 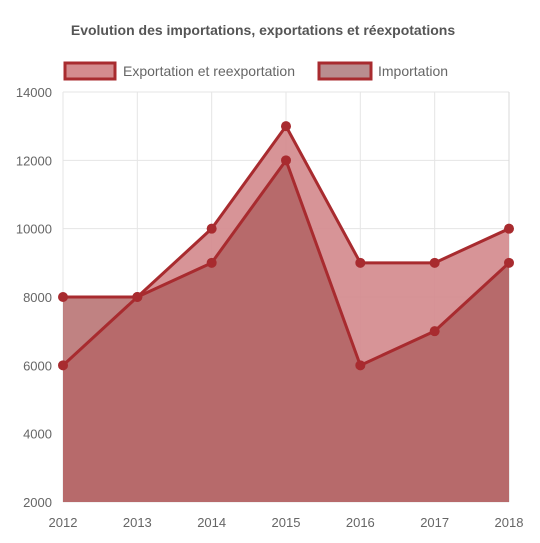 What do you see at coordinates (413, 71) in the screenshot?
I see `legend-import-label: Importation` at bounding box center [413, 71].